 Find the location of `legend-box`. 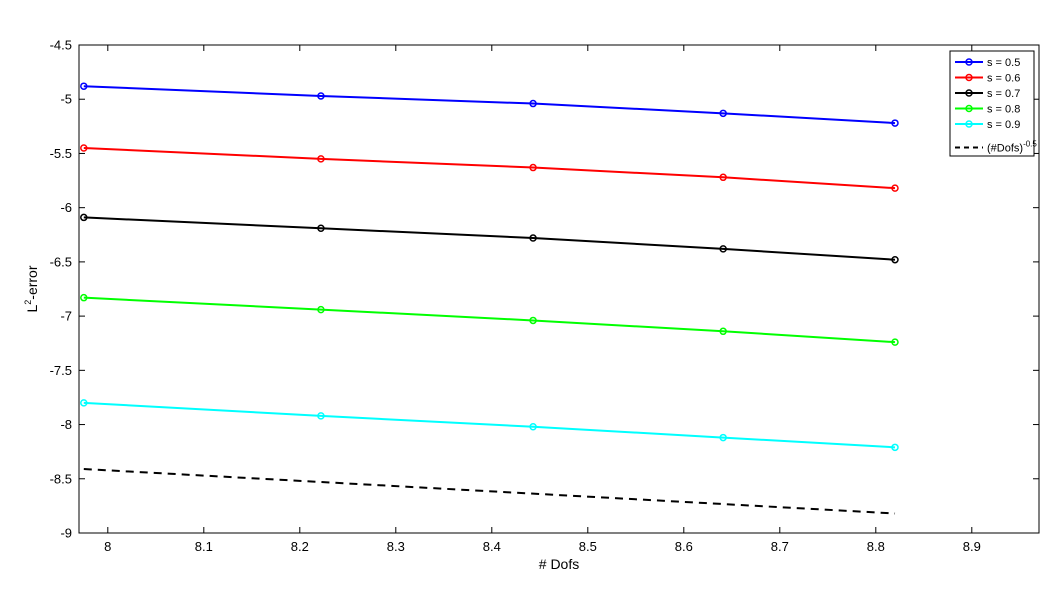

legend-box is located at coordinates (992, 103).